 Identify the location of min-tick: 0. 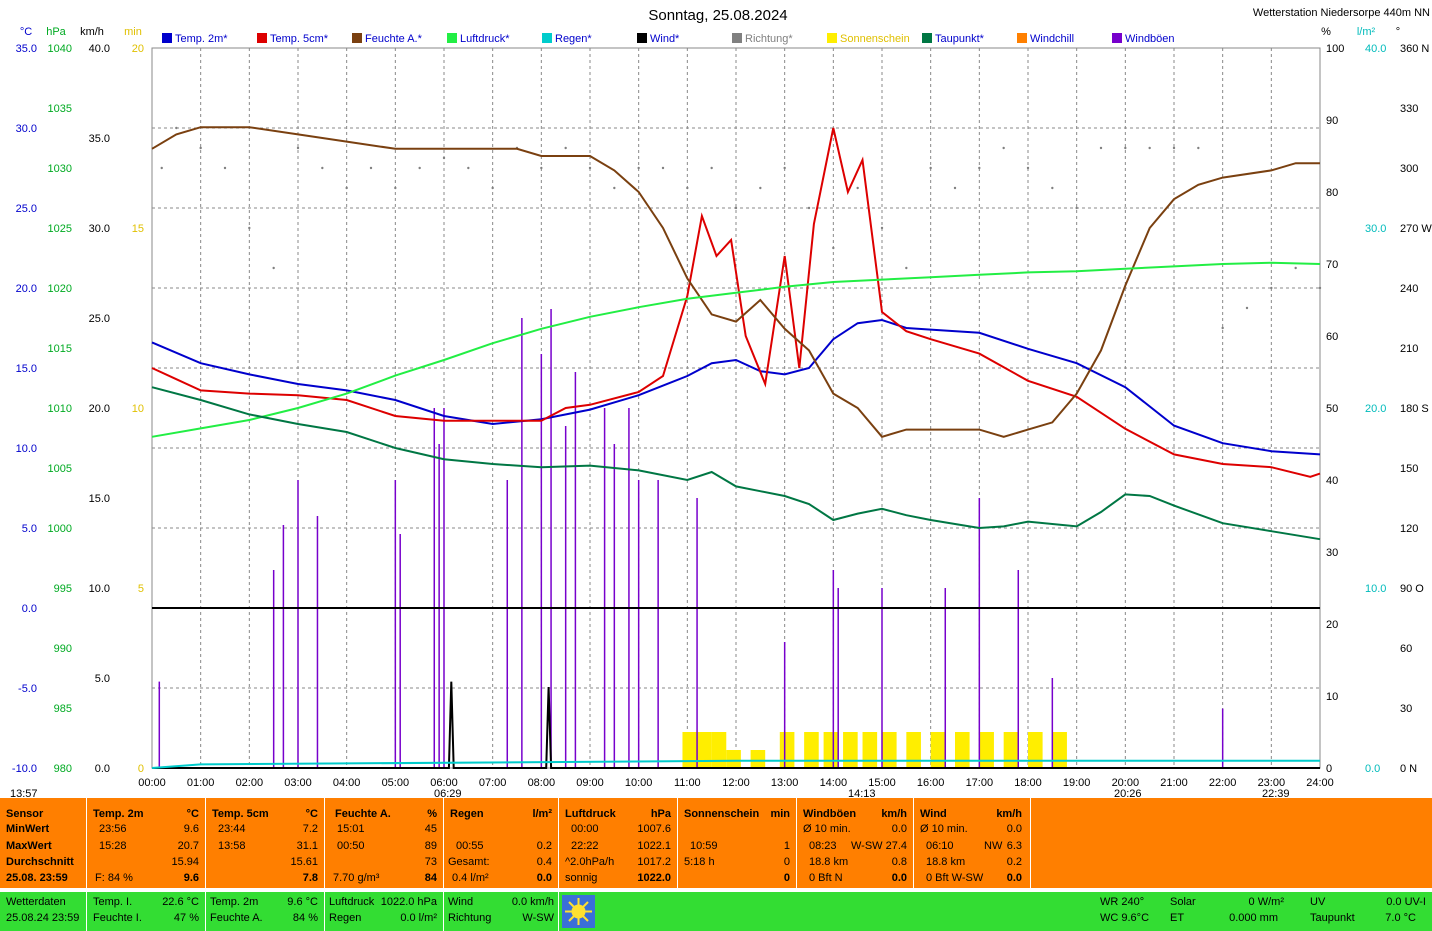
(141, 769).